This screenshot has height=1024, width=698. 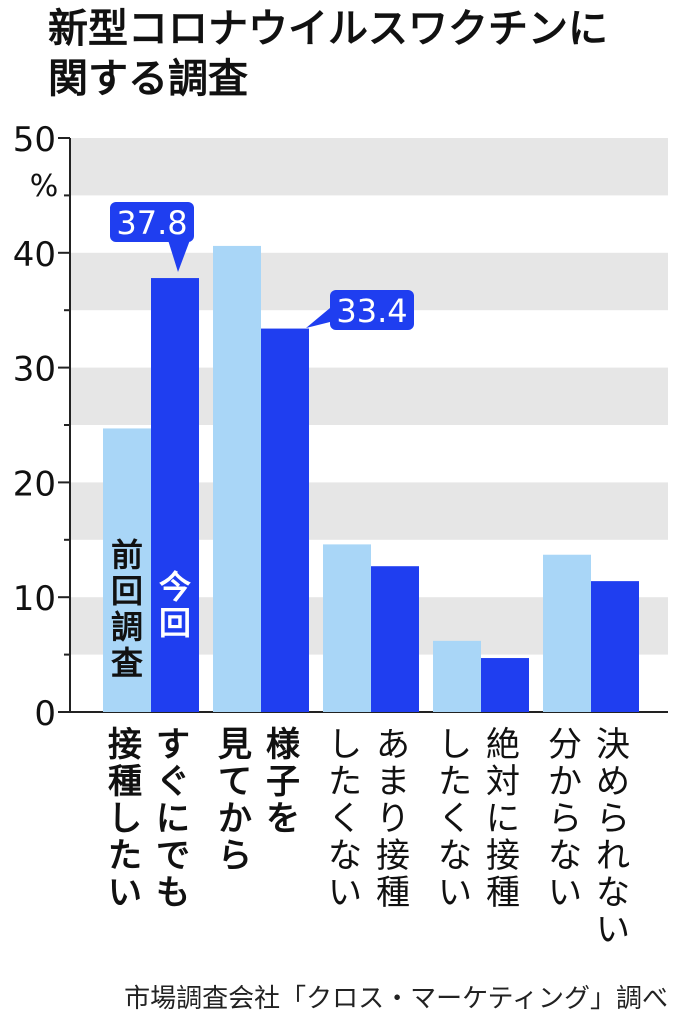 What do you see at coordinates (393, 782) in the screenshot?
I see `category-label: ま` at bounding box center [393, 782].